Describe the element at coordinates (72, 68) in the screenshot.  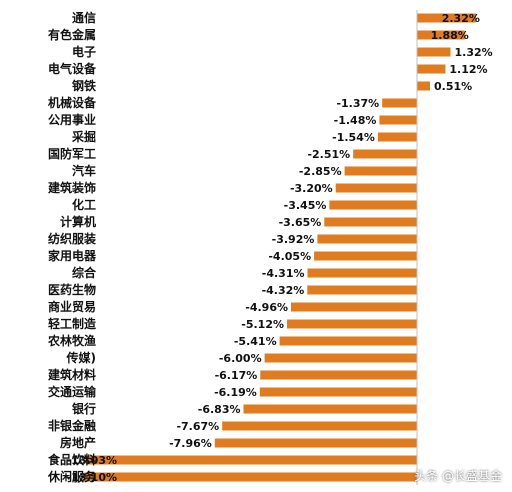
I see `category-label: 电气设备` at that location.